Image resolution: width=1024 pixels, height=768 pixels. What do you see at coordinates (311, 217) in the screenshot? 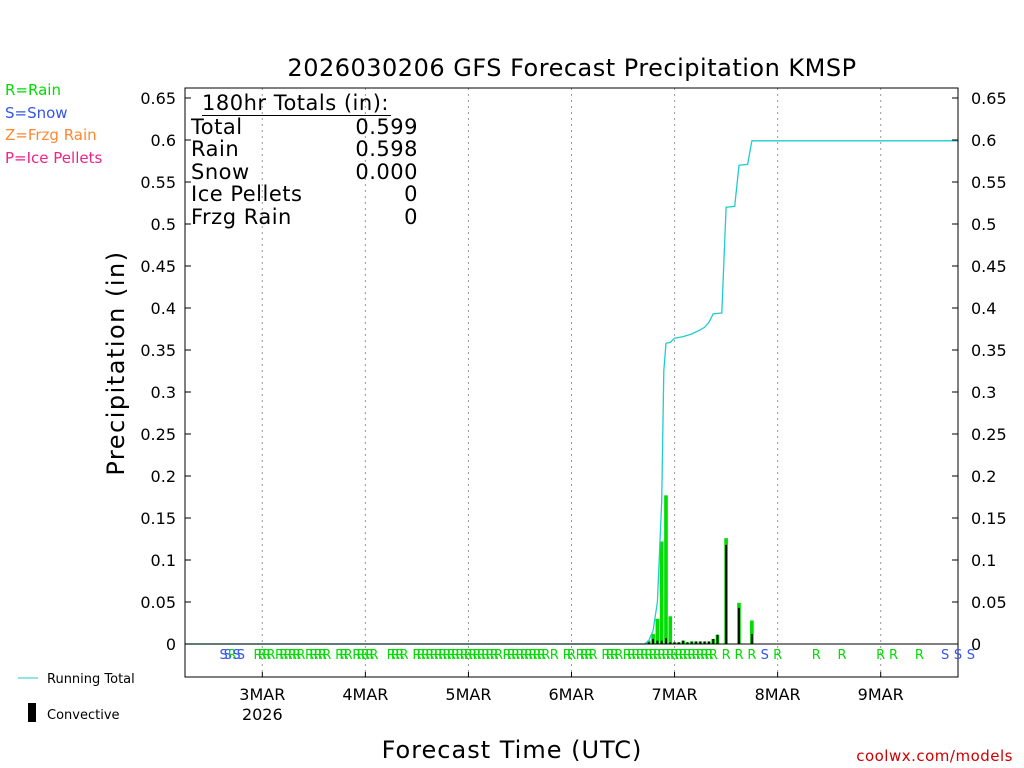
I see `totals-row-freezing-rain: Frzg Rain 0` at bounding box center [311, 217].